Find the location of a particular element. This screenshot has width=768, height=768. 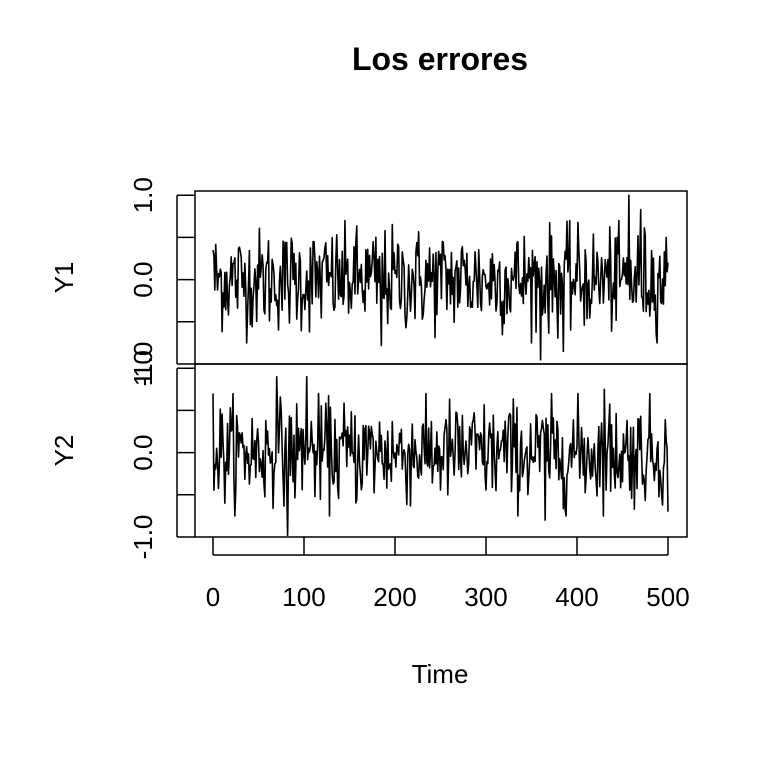

series-line-y2 is located at coordinates (440, 456).